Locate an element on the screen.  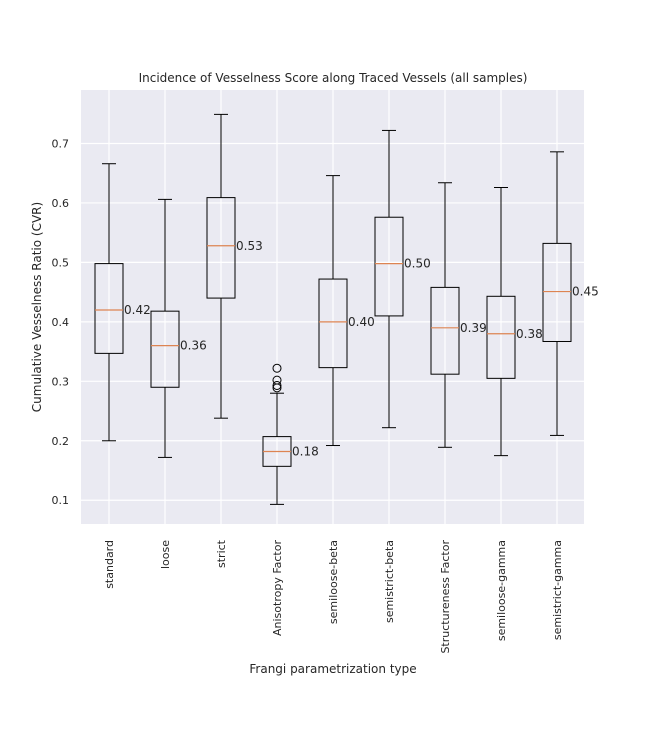
x-tick-label: semiloose-gamma is located at coordinates (501, 590).